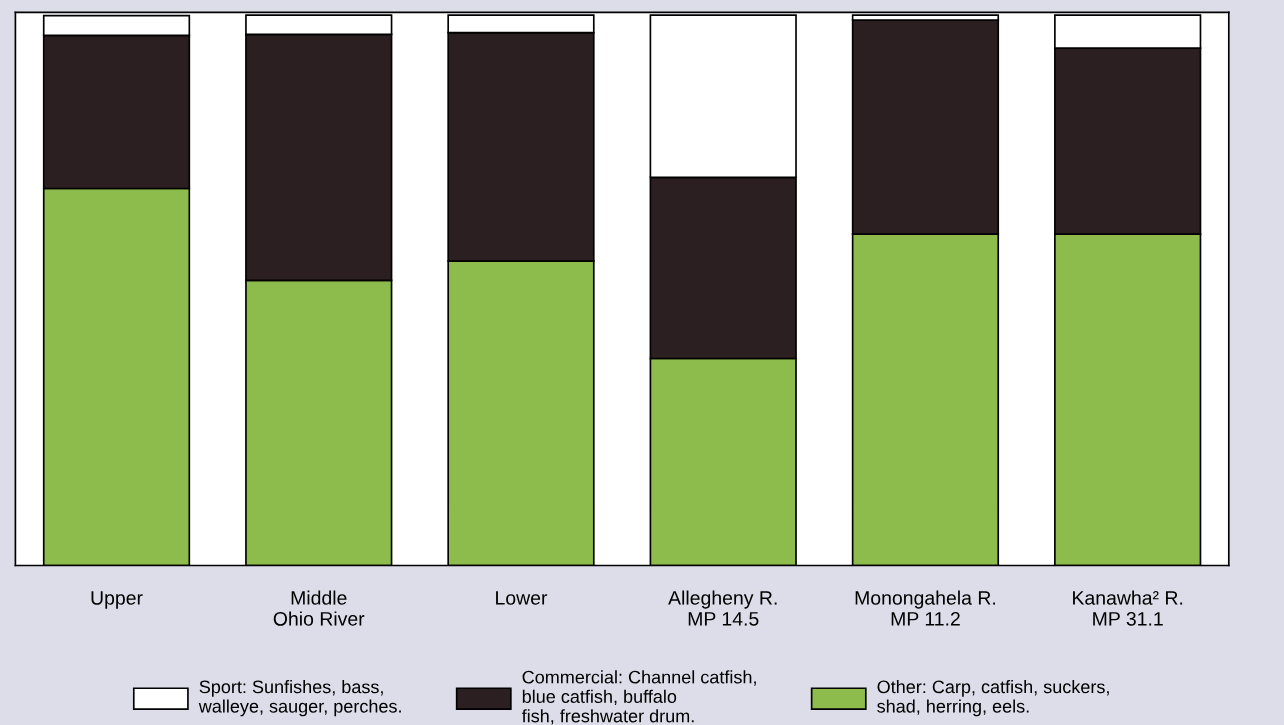 The height and width of the screenshot is (725, 1284). What do you see at coordinates (993, 698) in the screenshot?
I see `legend-label: Other: Carp, catfish, suckers, shad, herring, eels.` at bounding box center [993, 698].